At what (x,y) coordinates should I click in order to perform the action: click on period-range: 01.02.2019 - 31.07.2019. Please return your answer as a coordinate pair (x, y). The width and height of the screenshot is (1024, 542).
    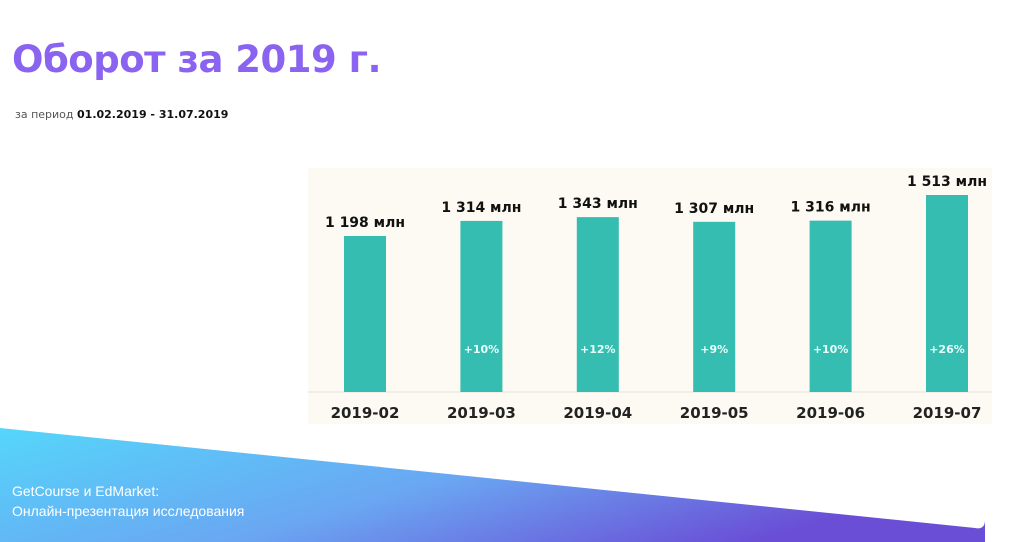
    Looking at the image, I should click on (153, 114).